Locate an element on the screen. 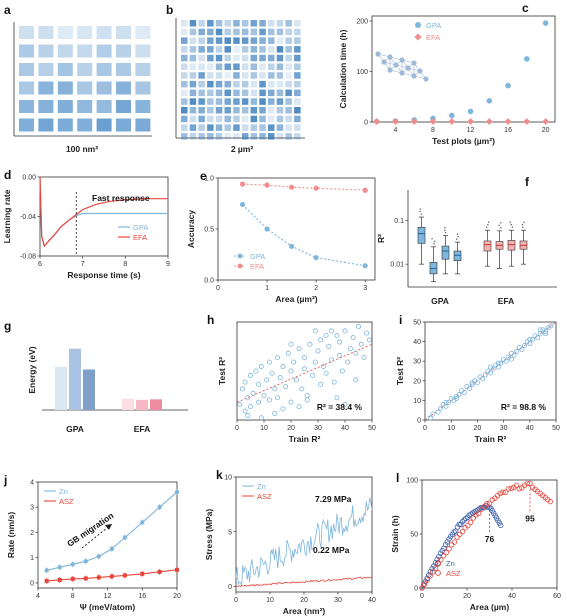 The height and width of the screenshot is (616, 567). series-line-zn is located at coordinates (304, 542).